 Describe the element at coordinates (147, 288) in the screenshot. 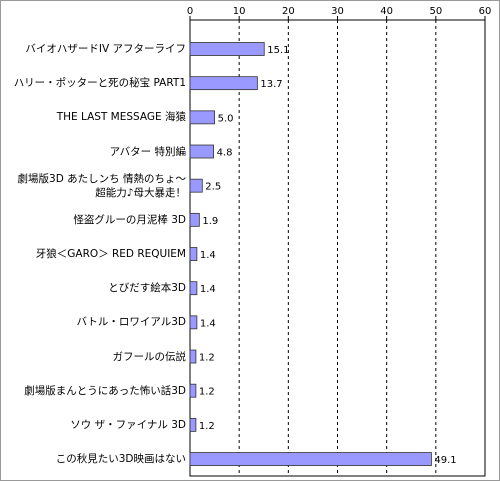

I see `y-tick-label: とびだす絵本3D` at that location.